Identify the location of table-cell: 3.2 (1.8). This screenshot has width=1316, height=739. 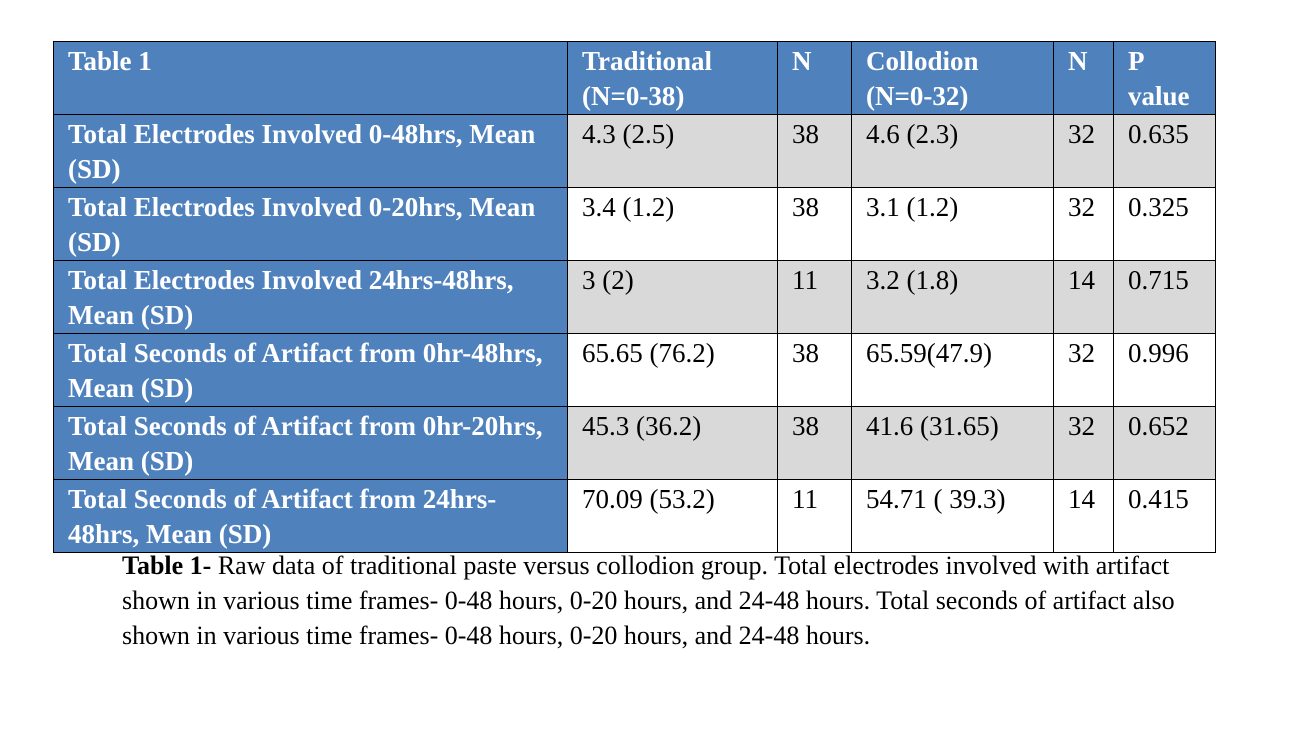
(952, 297).